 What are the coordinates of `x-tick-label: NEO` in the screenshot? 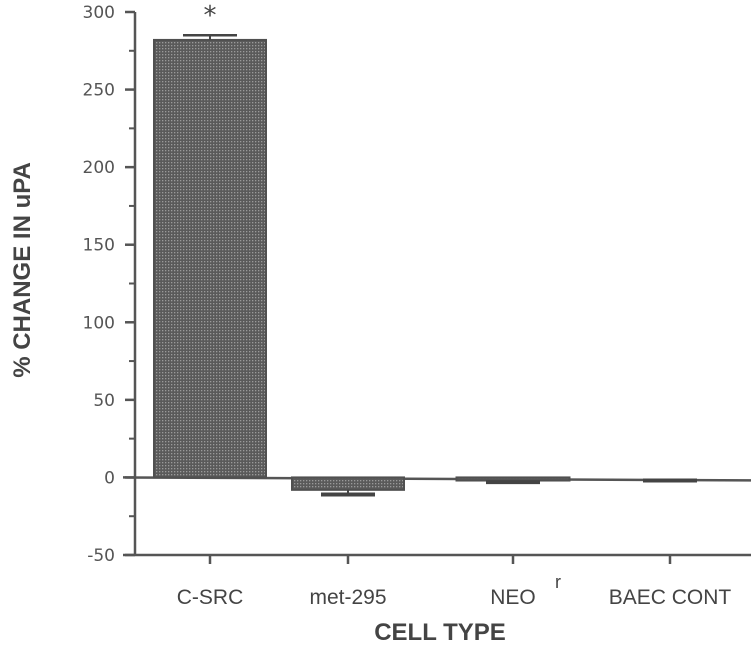 It's located at (513, 597).